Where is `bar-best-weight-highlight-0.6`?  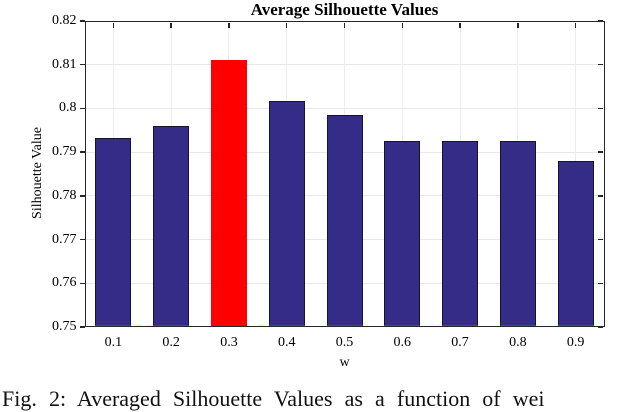
bar-best-weight-highlight-0.6 is located at coordinates (402, 325).